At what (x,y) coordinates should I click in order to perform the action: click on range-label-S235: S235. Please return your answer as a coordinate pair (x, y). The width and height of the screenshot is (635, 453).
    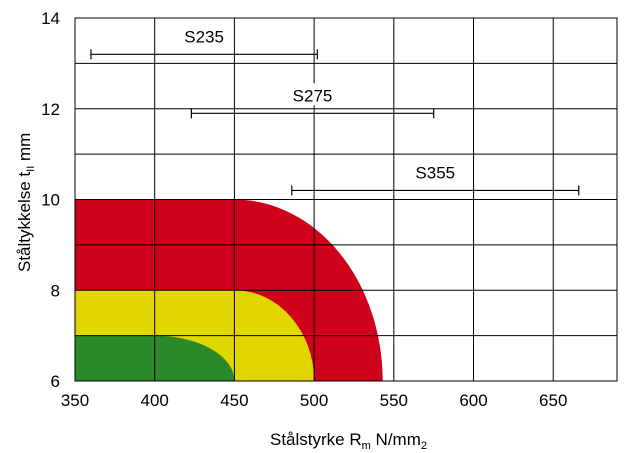
    Looking at the image, I should click on (204, 36).